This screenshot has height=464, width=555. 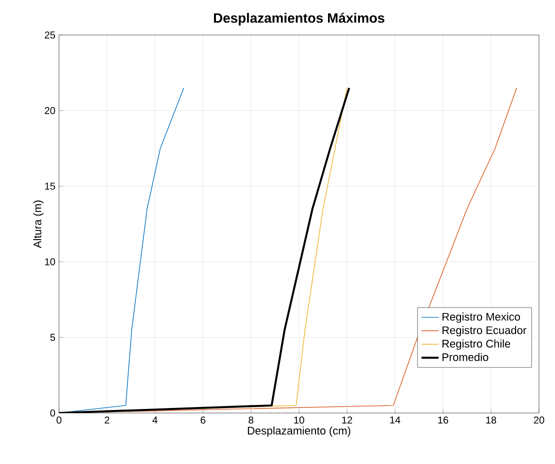 I want to click on y-axis-title: Altura (m), so click(x=38, y=224).